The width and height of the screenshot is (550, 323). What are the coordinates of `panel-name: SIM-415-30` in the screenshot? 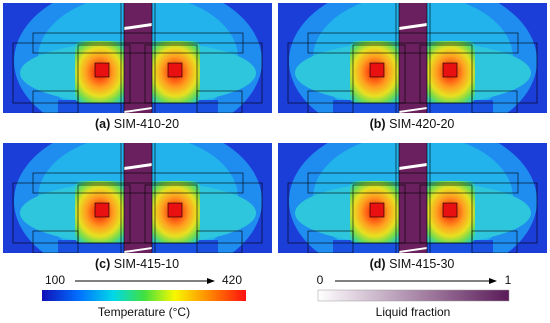 It's located at (421, 264).